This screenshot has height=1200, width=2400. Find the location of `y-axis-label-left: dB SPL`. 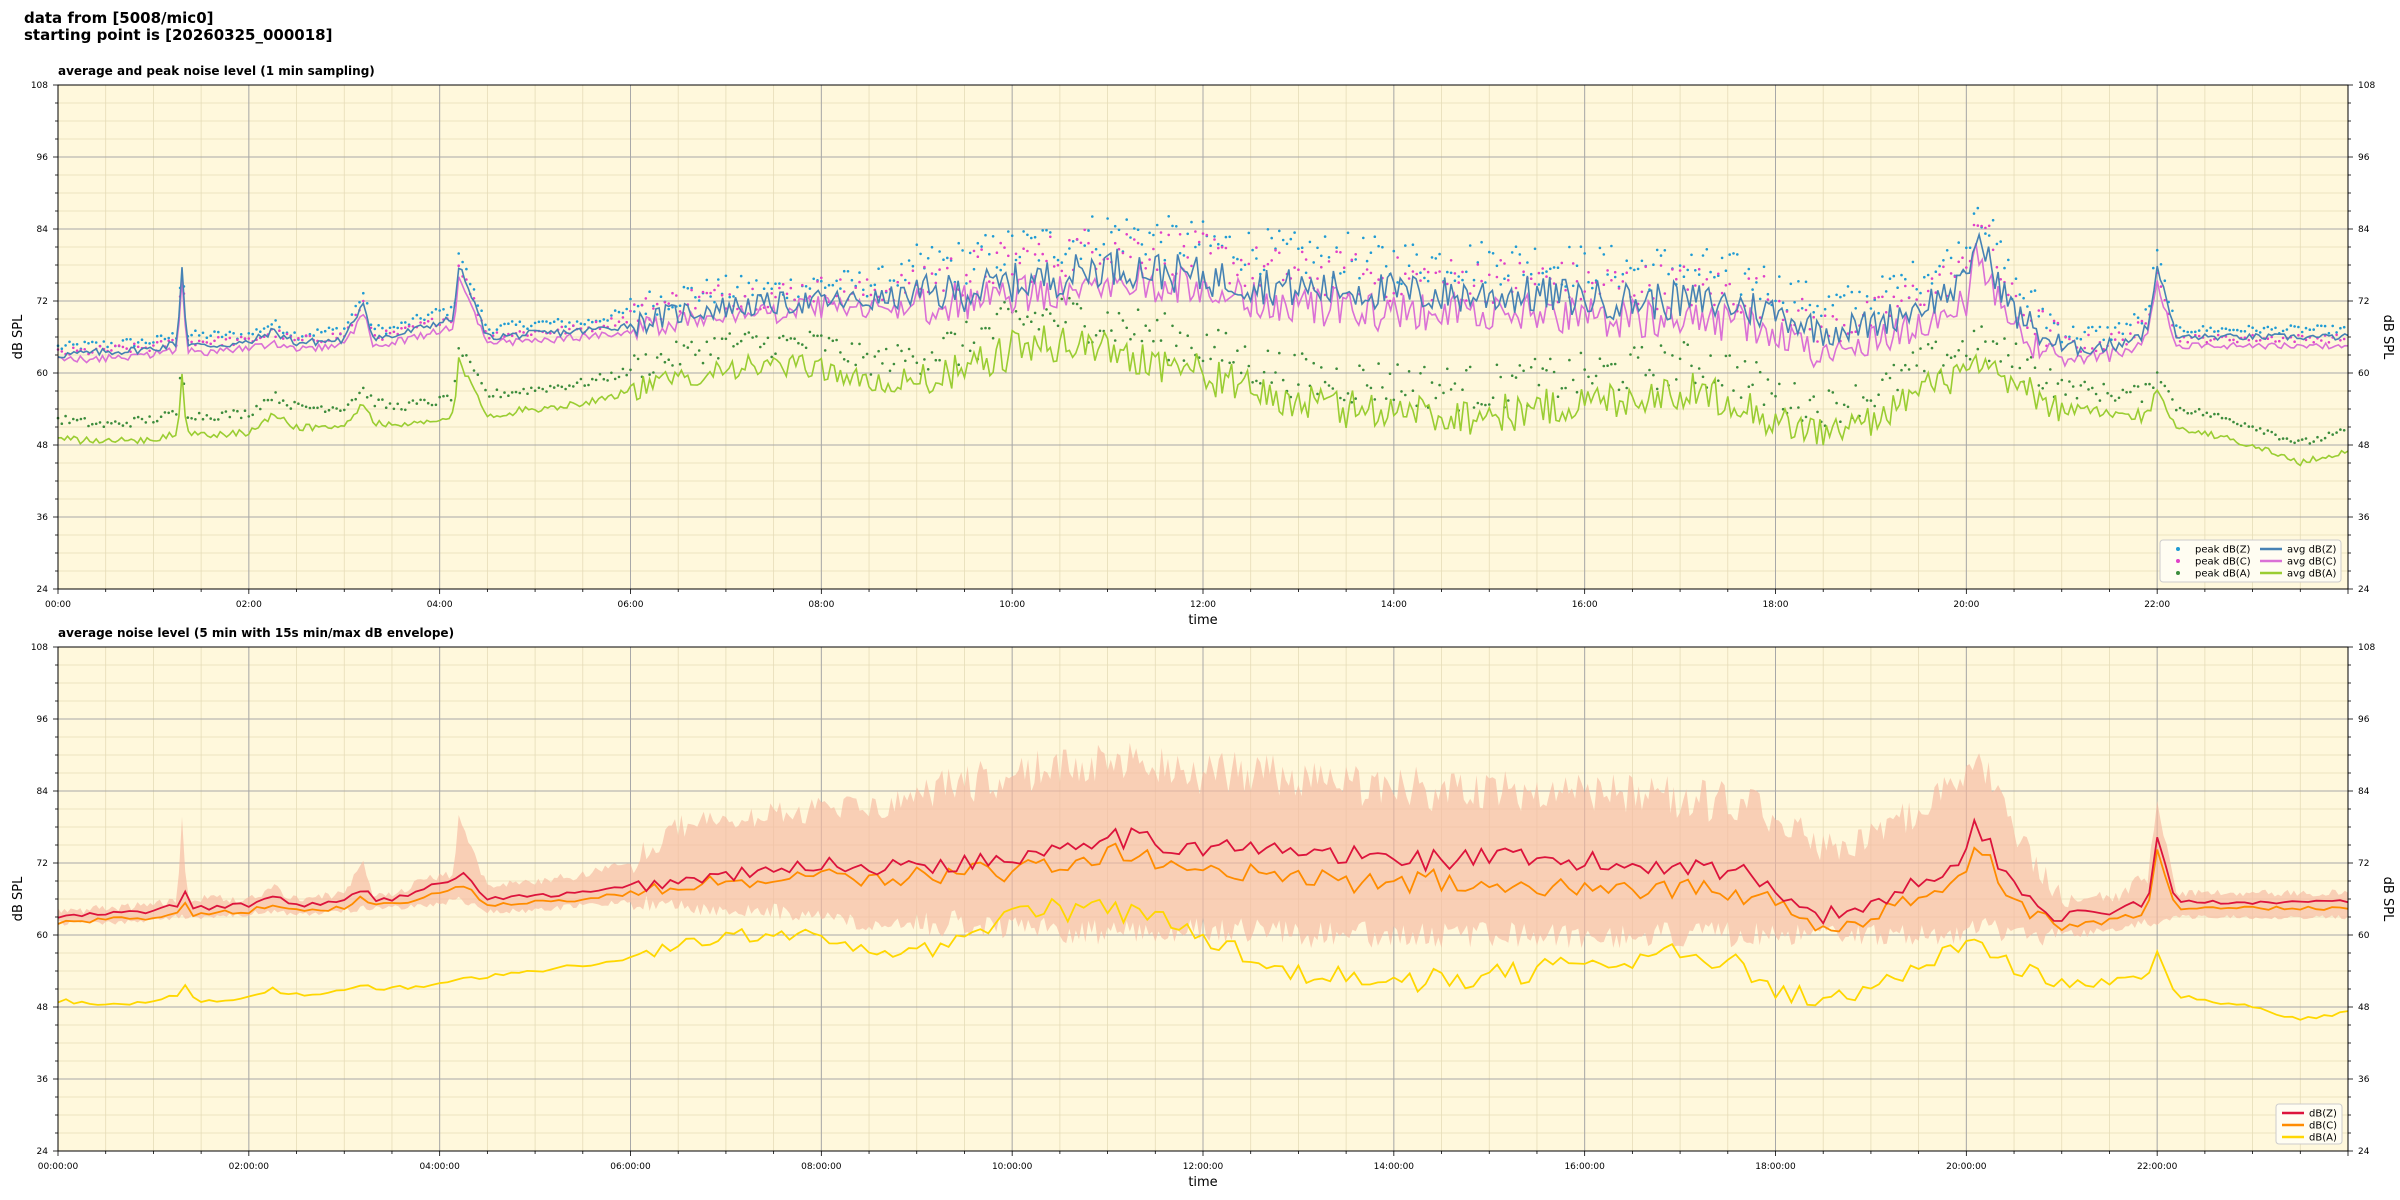

y-axis-label-left: dB SPL is located at coordinates (18, 898).